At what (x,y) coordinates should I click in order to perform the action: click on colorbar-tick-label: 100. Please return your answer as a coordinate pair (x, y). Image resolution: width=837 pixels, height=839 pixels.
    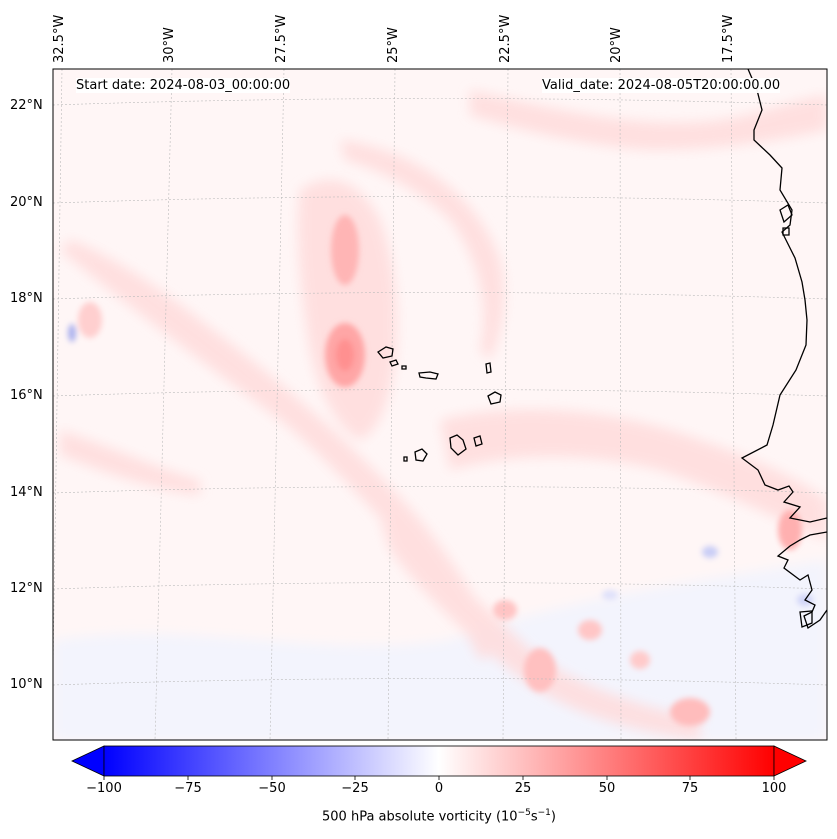
    Looking at the image, I should click on (774, 788).